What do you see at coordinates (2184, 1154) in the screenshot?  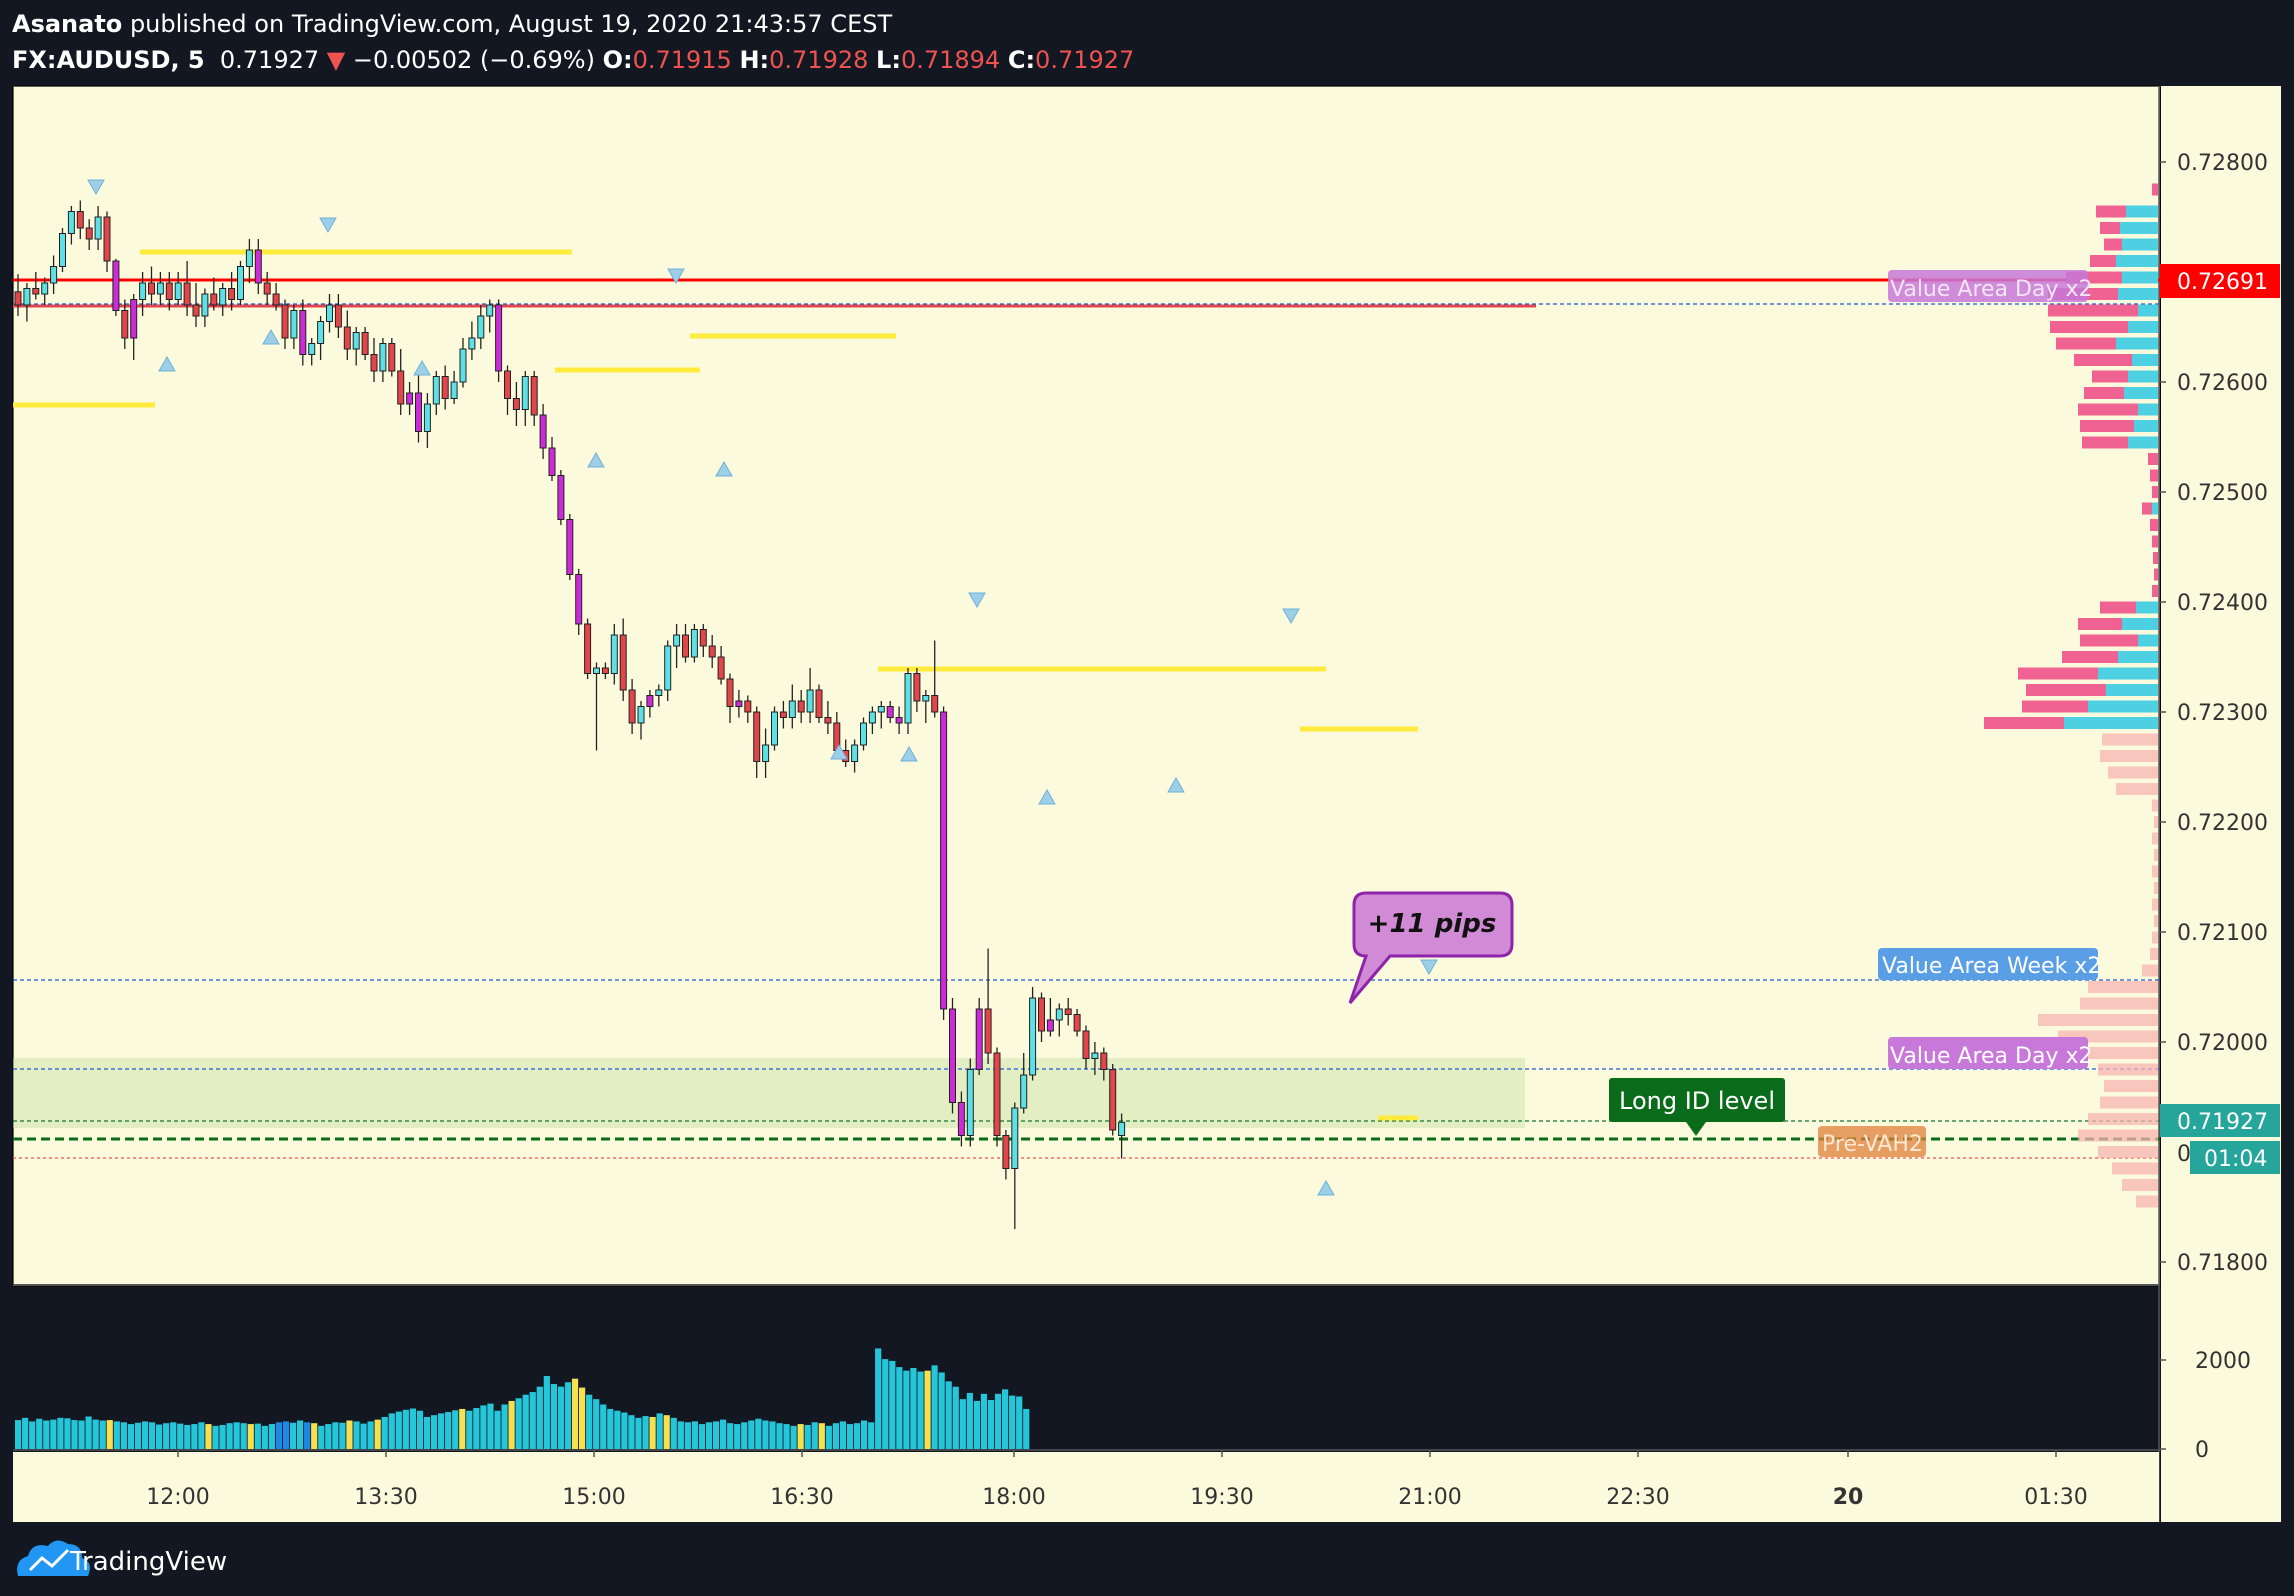 I see `price-tick-partial: 0` at bounding box center [2184, 1154].